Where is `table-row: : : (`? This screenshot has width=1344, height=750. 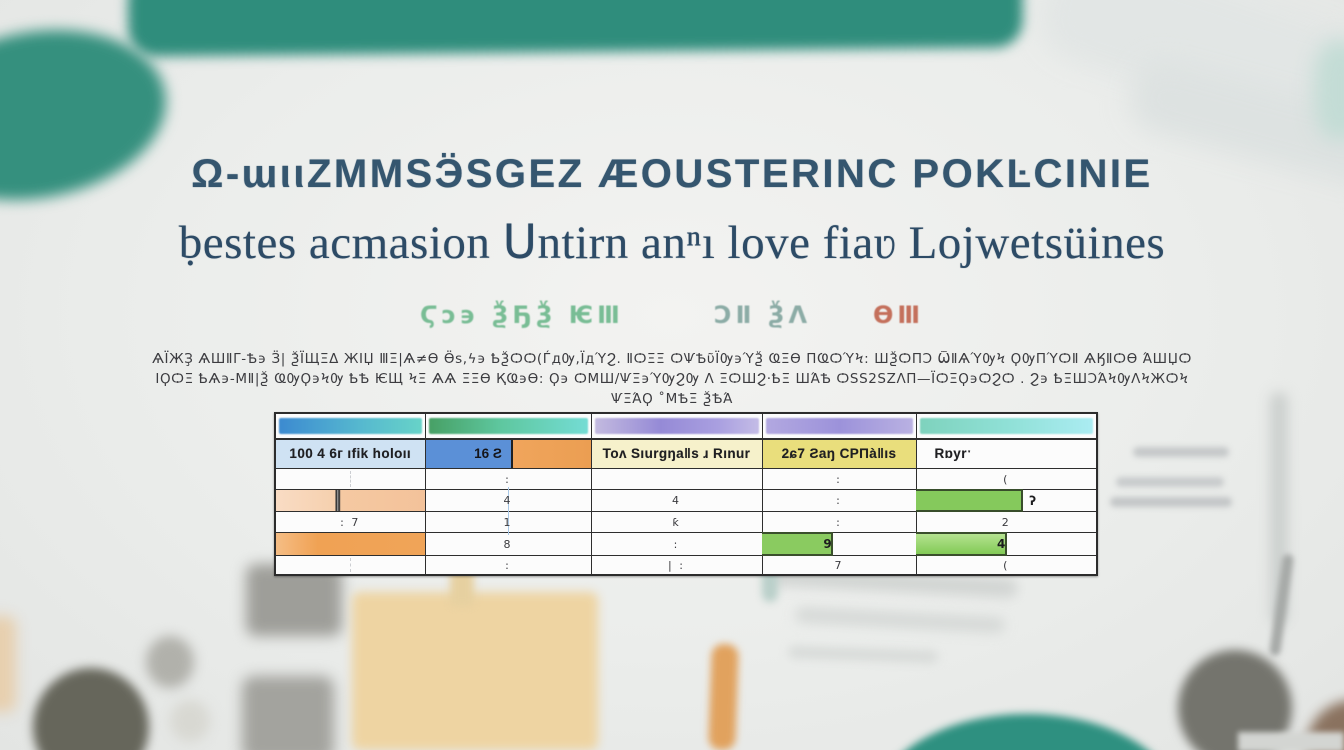 table-row: : : ( is located at coordinates (686, 479).